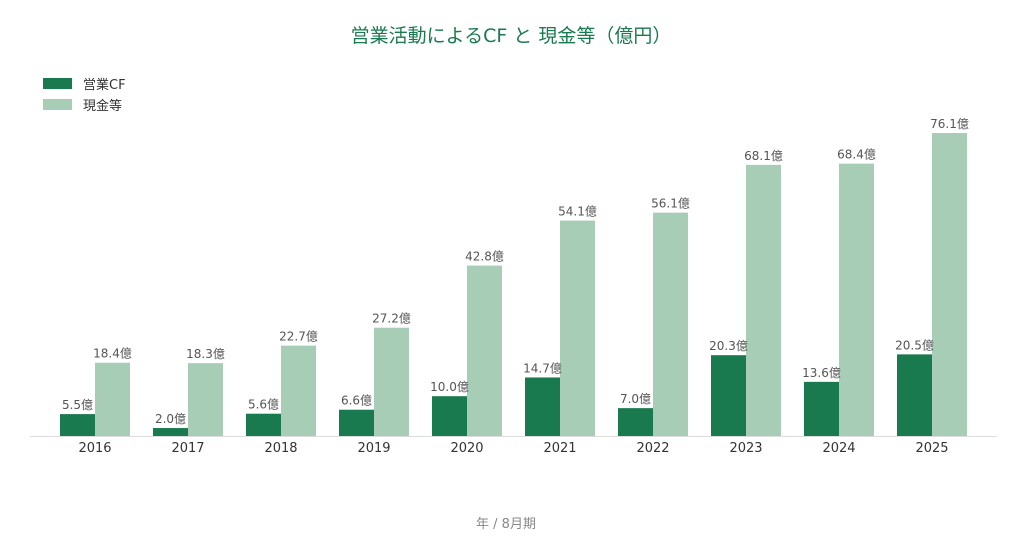 This screenshot has height=543, width=1011. I want to click on value-label-cash-2016: 18.4億, so click(112, 354).